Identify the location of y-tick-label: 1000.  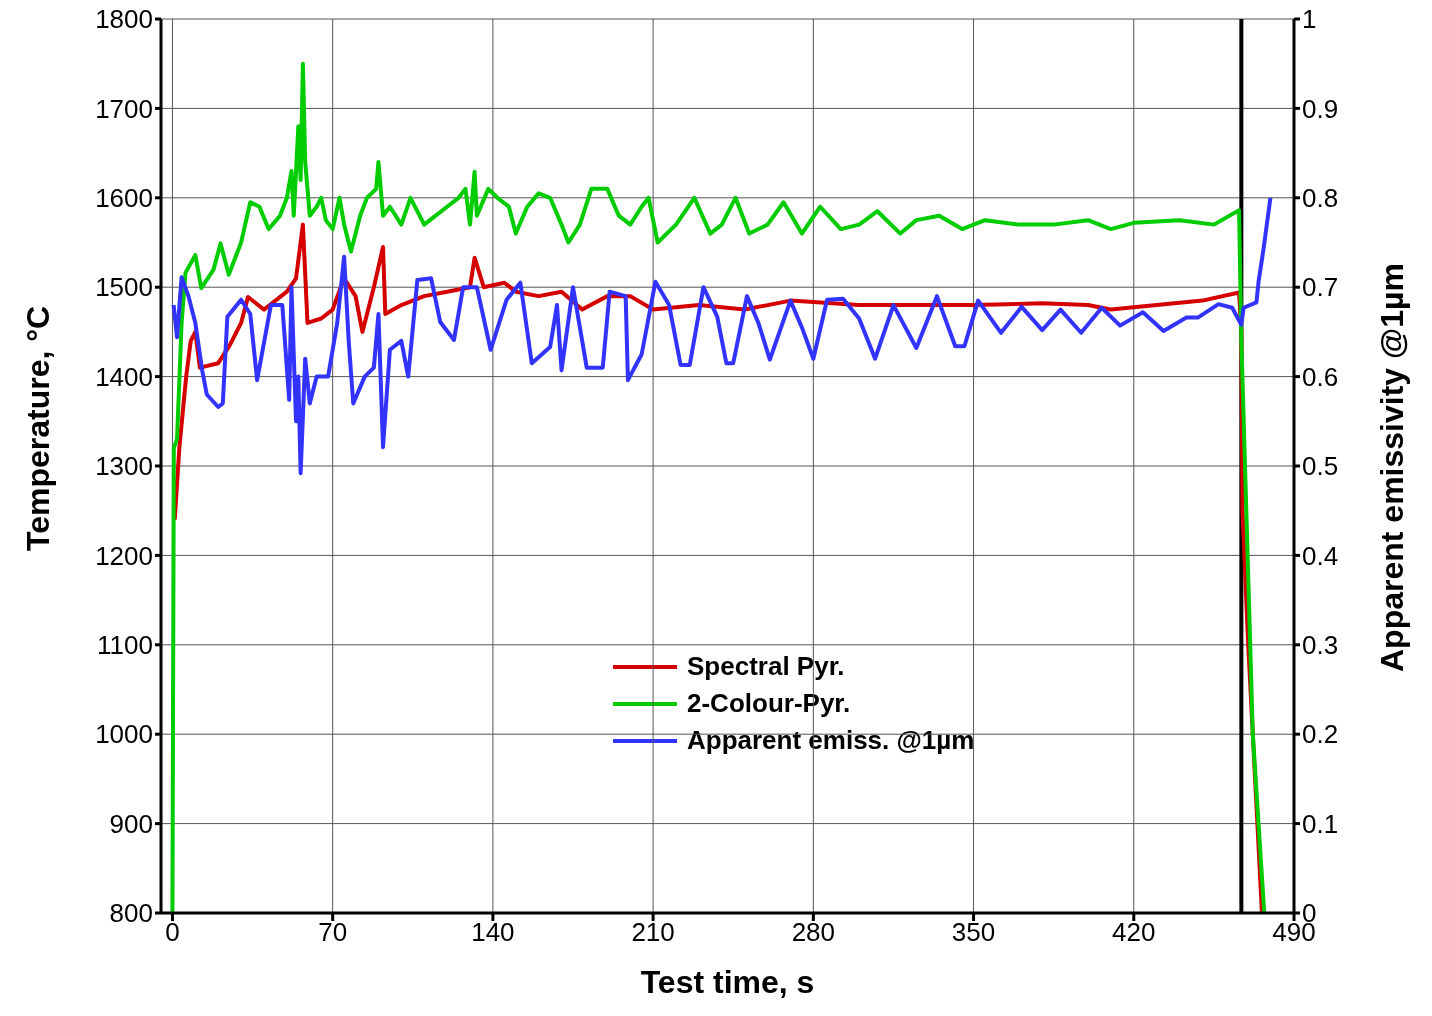
(124, 734).